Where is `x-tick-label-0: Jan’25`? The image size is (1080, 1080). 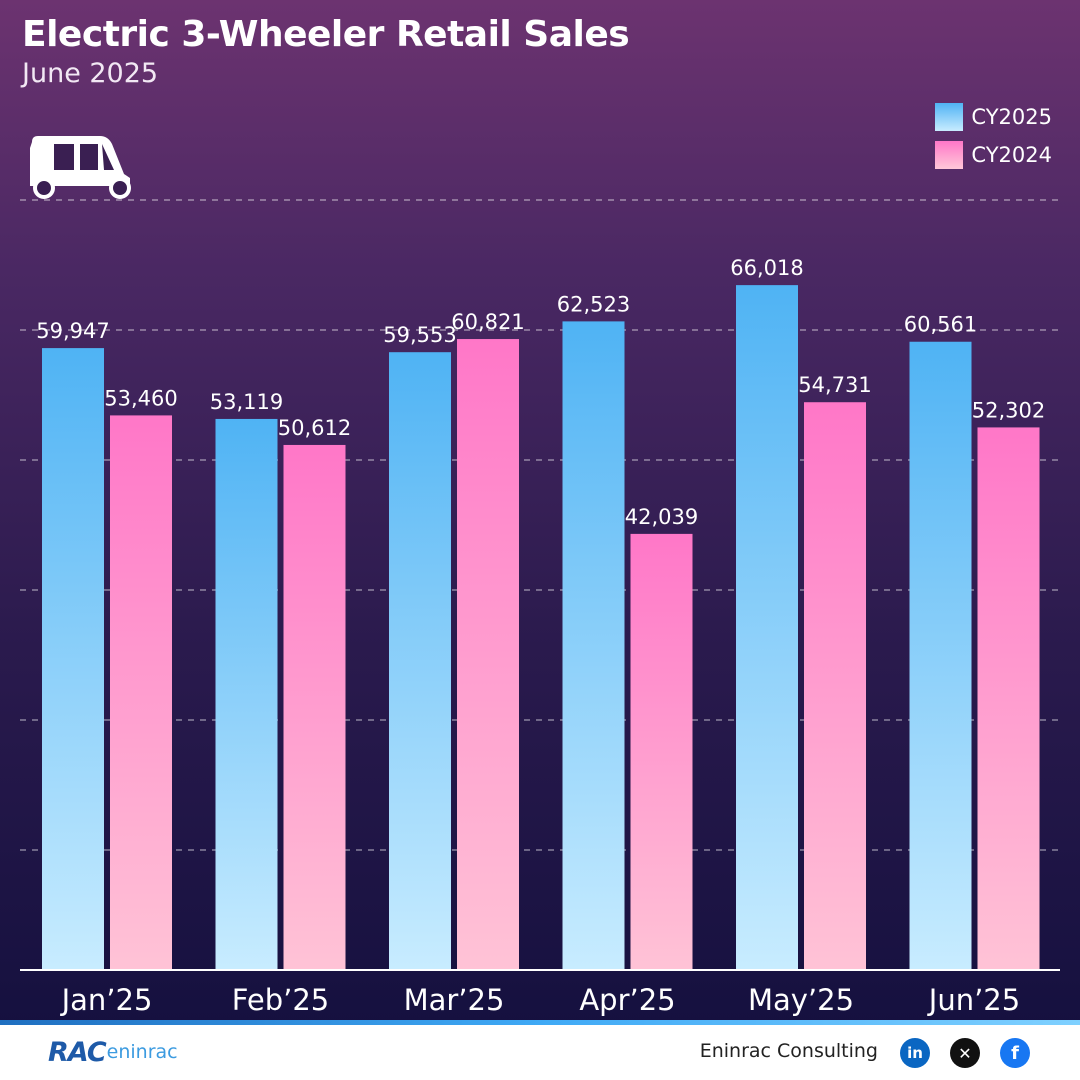 x-tick-label-0: Jan’25 is located at coordinates (106, 1000).